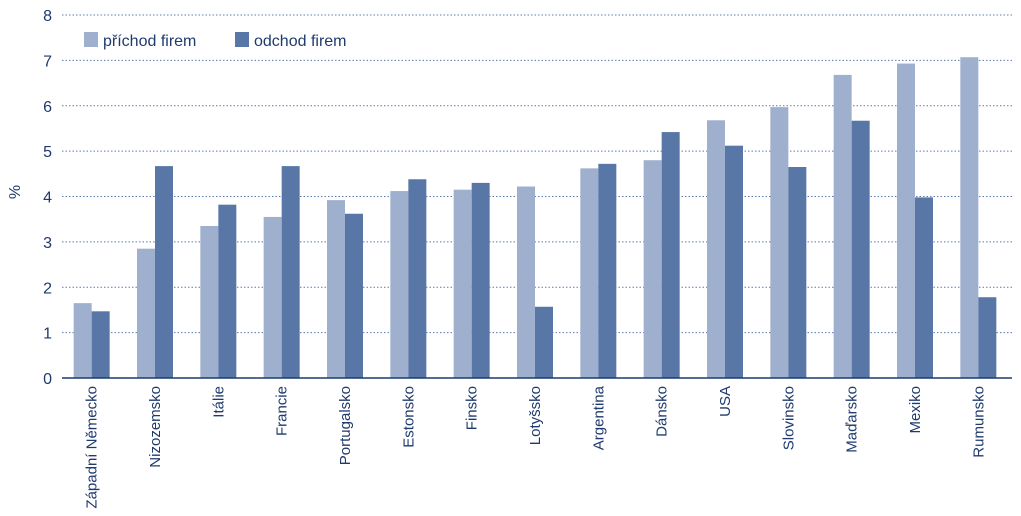  I want to click on x-tick-label: USA, so click(725, 401).